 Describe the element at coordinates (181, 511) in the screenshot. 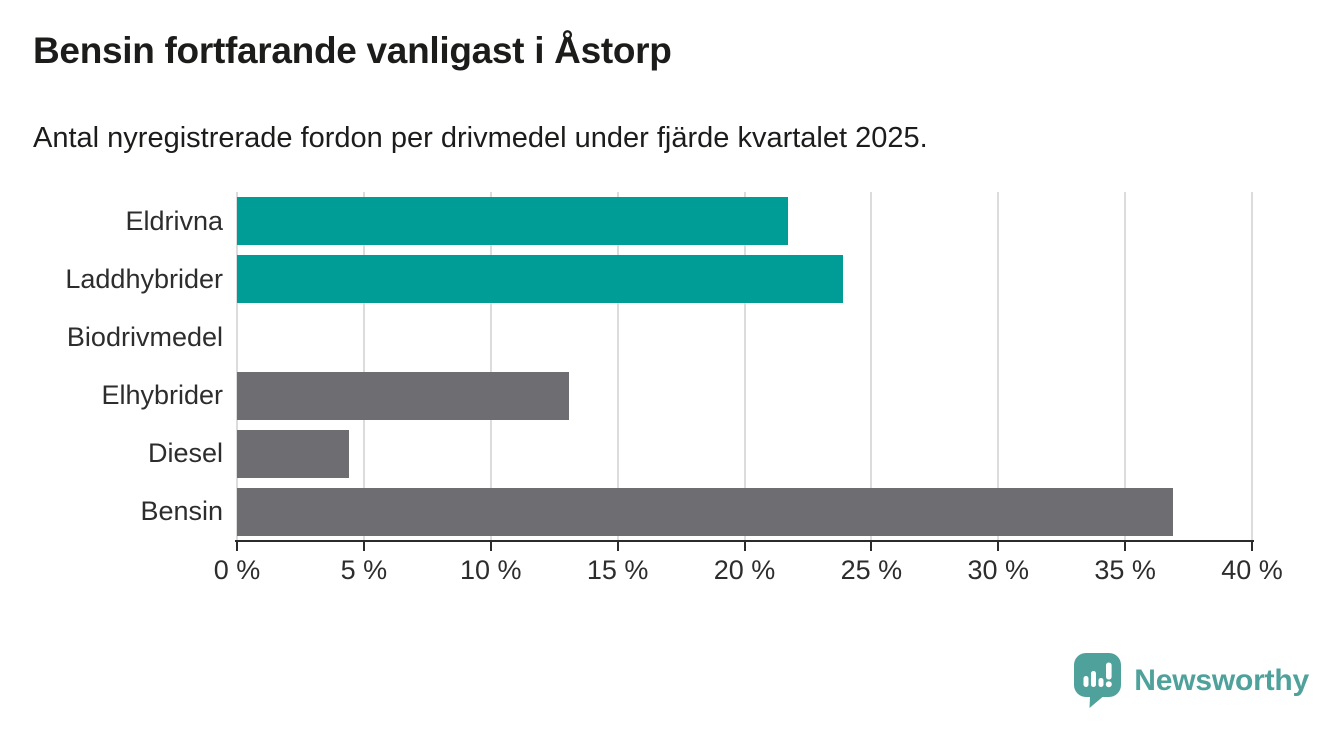

I see `category-label: Bensin` at that location.